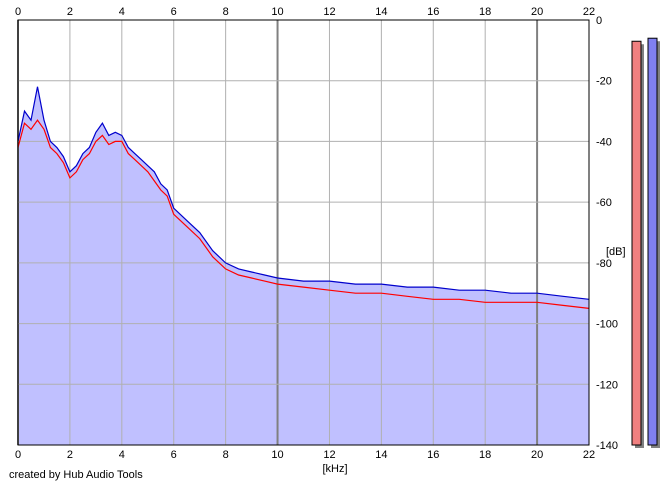 Image resolution: width=672 pixels, height=486 pixels. Describe the element at coordinates (18, 12) in the screenshot. I see `x-tick-label-top: 0` at that location.